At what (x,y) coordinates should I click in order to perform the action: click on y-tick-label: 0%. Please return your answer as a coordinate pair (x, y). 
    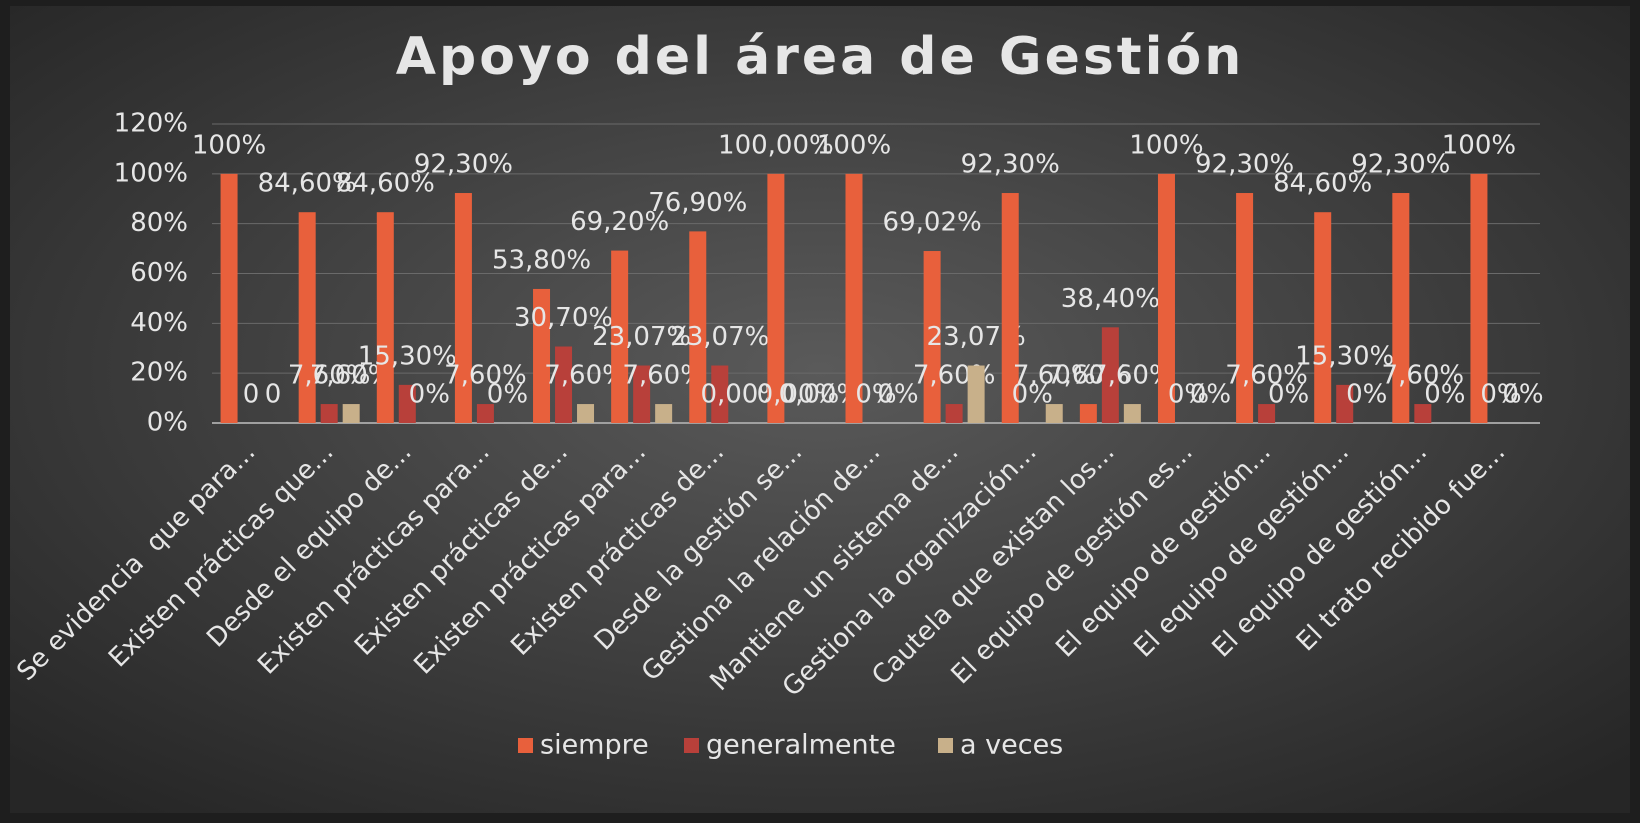
    Looking at the image, I should click on (167, 423).